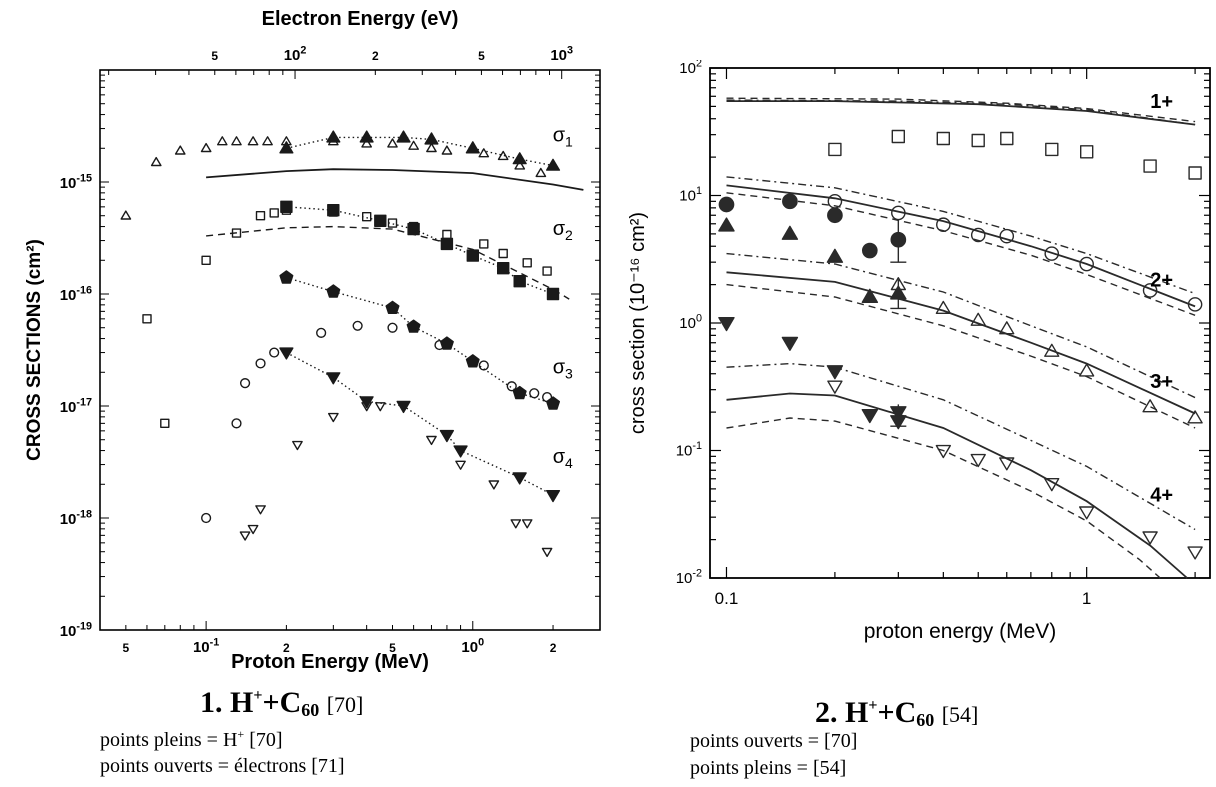 The width and height of the screenshot is (1216, 787). I want to click on left-x-tick-label: 10⁰, so click(472, 646).